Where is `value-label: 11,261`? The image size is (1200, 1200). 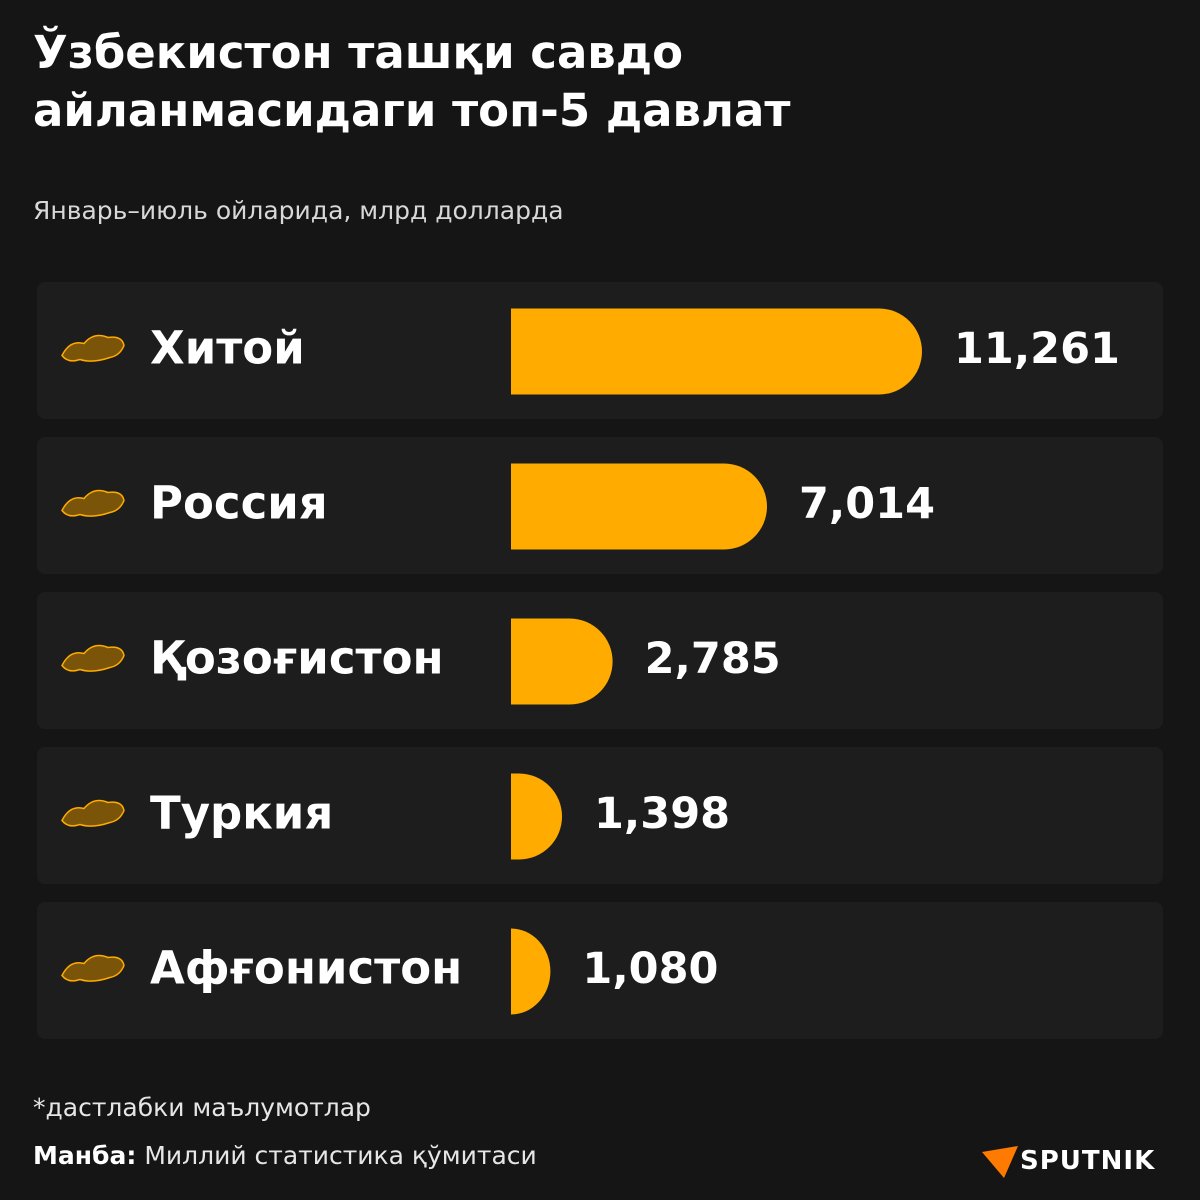
value-label: 11,261 is located at coordinates (1037, 349).